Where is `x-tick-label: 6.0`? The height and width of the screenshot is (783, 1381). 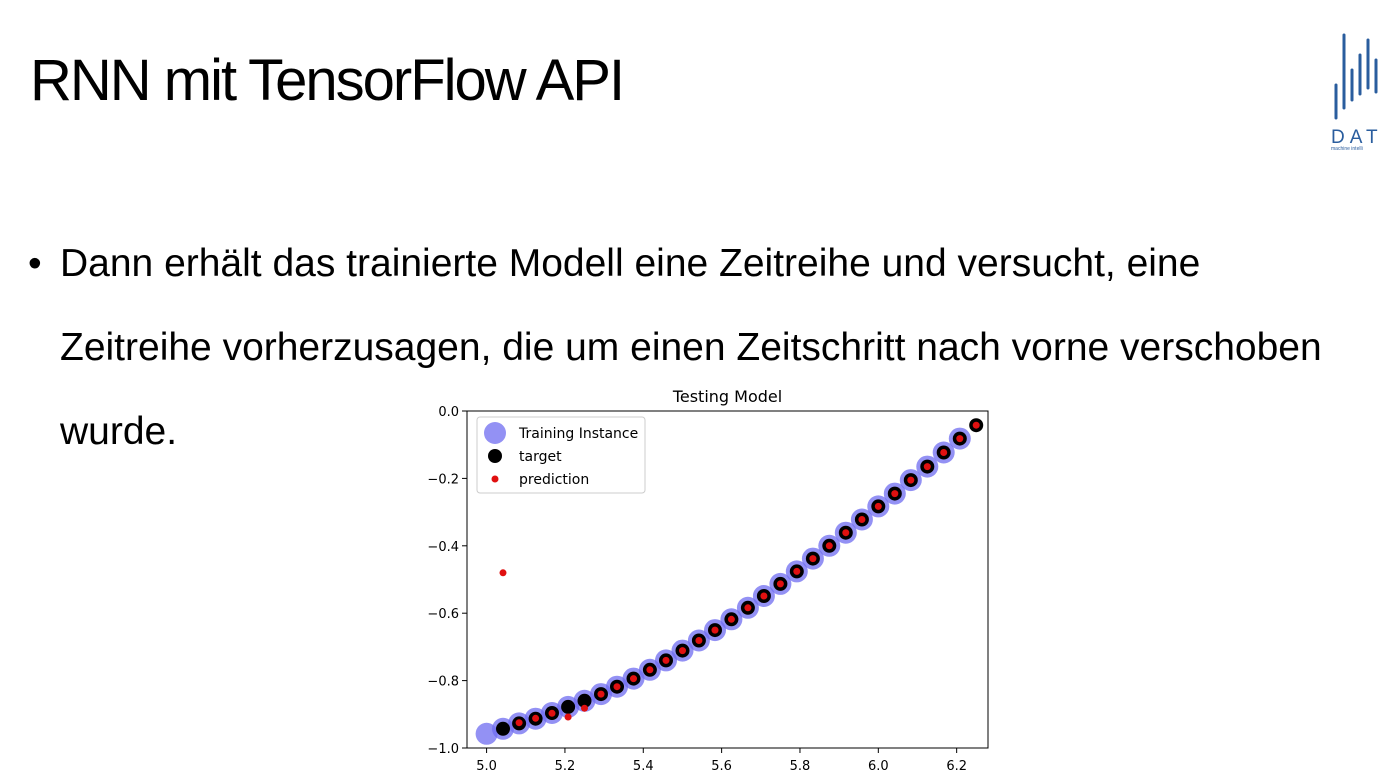 x-tick-label: 6.0 is located at coordinates (878, 766).